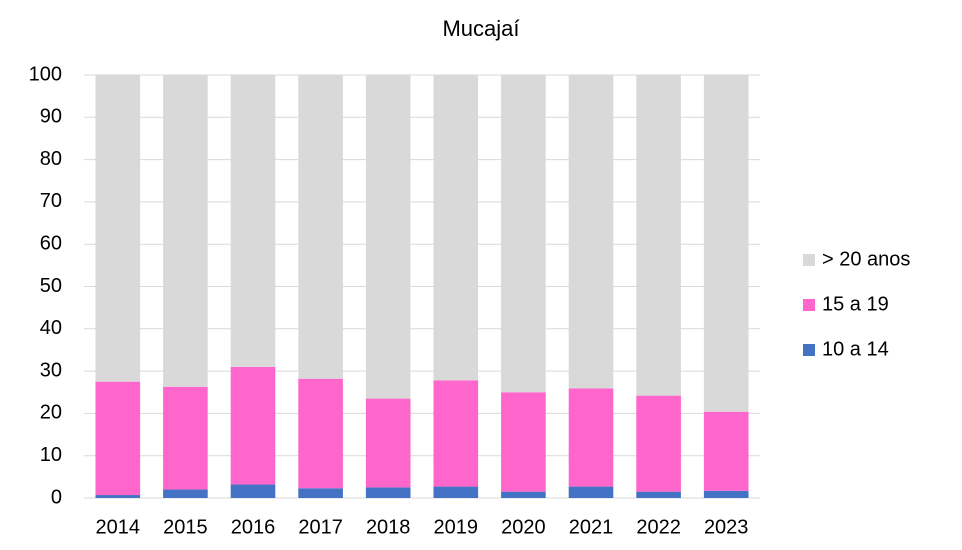 Image resolution: width=962 pixels, height=550 pixels. What do you see at coordinates (118, 527) in the screenshot?
I see `x-tick-label: 2014` at bounding box center [118, 527].